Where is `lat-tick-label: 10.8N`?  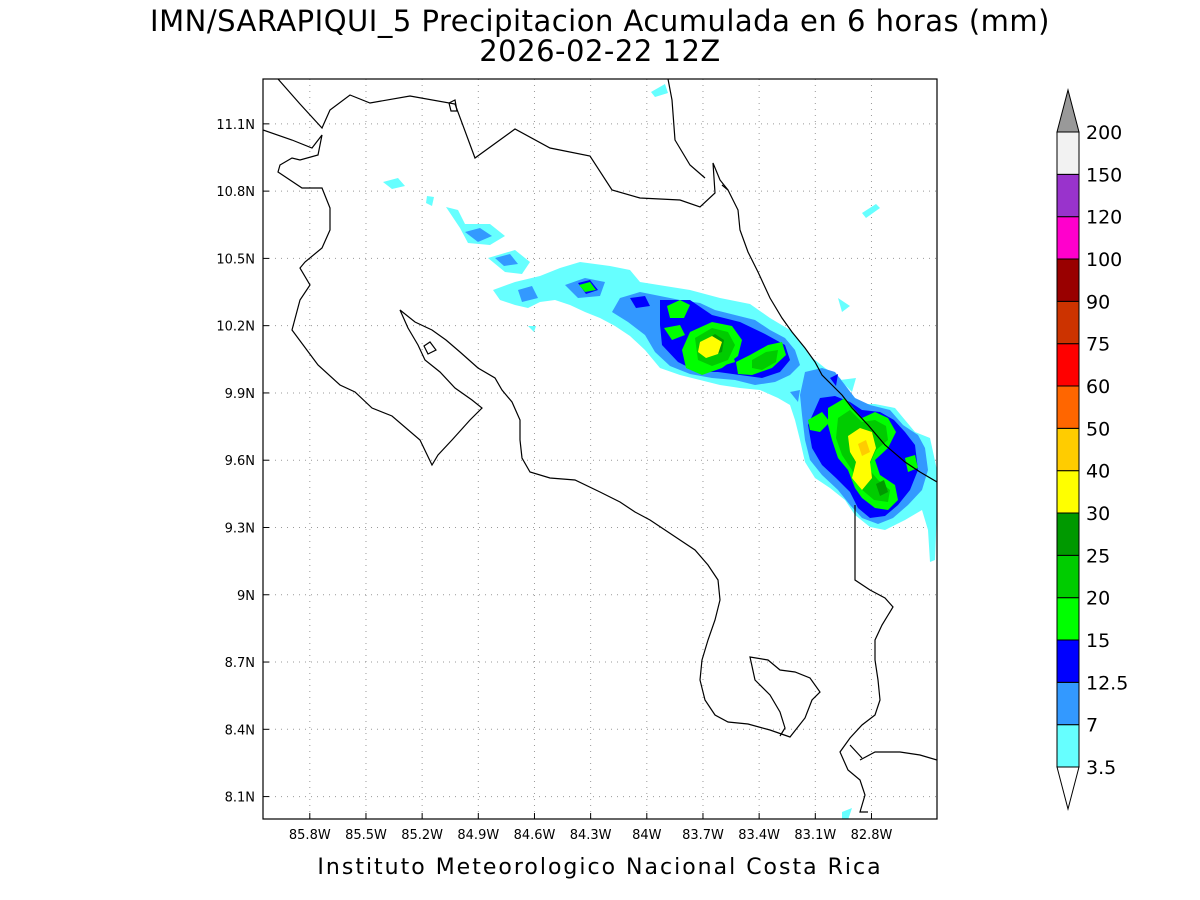
lat-tick-label: 10.8N is located at coordinates (235, 192).